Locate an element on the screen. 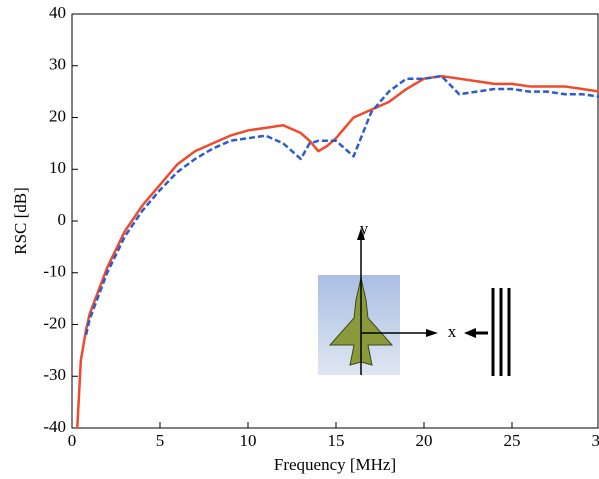  y-axis-label: RSC [dB] is located at coordinates (20, 221).